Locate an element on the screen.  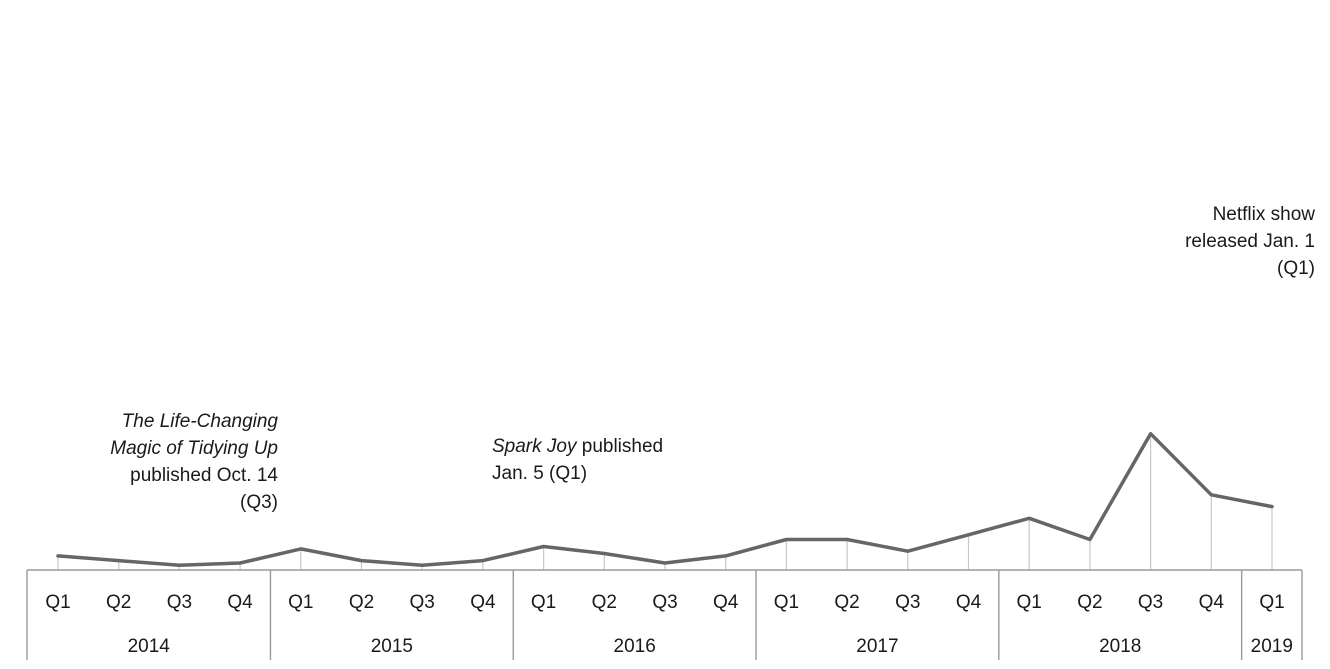
annotation-text: (Q1) is located at coordinates (1296, 268).